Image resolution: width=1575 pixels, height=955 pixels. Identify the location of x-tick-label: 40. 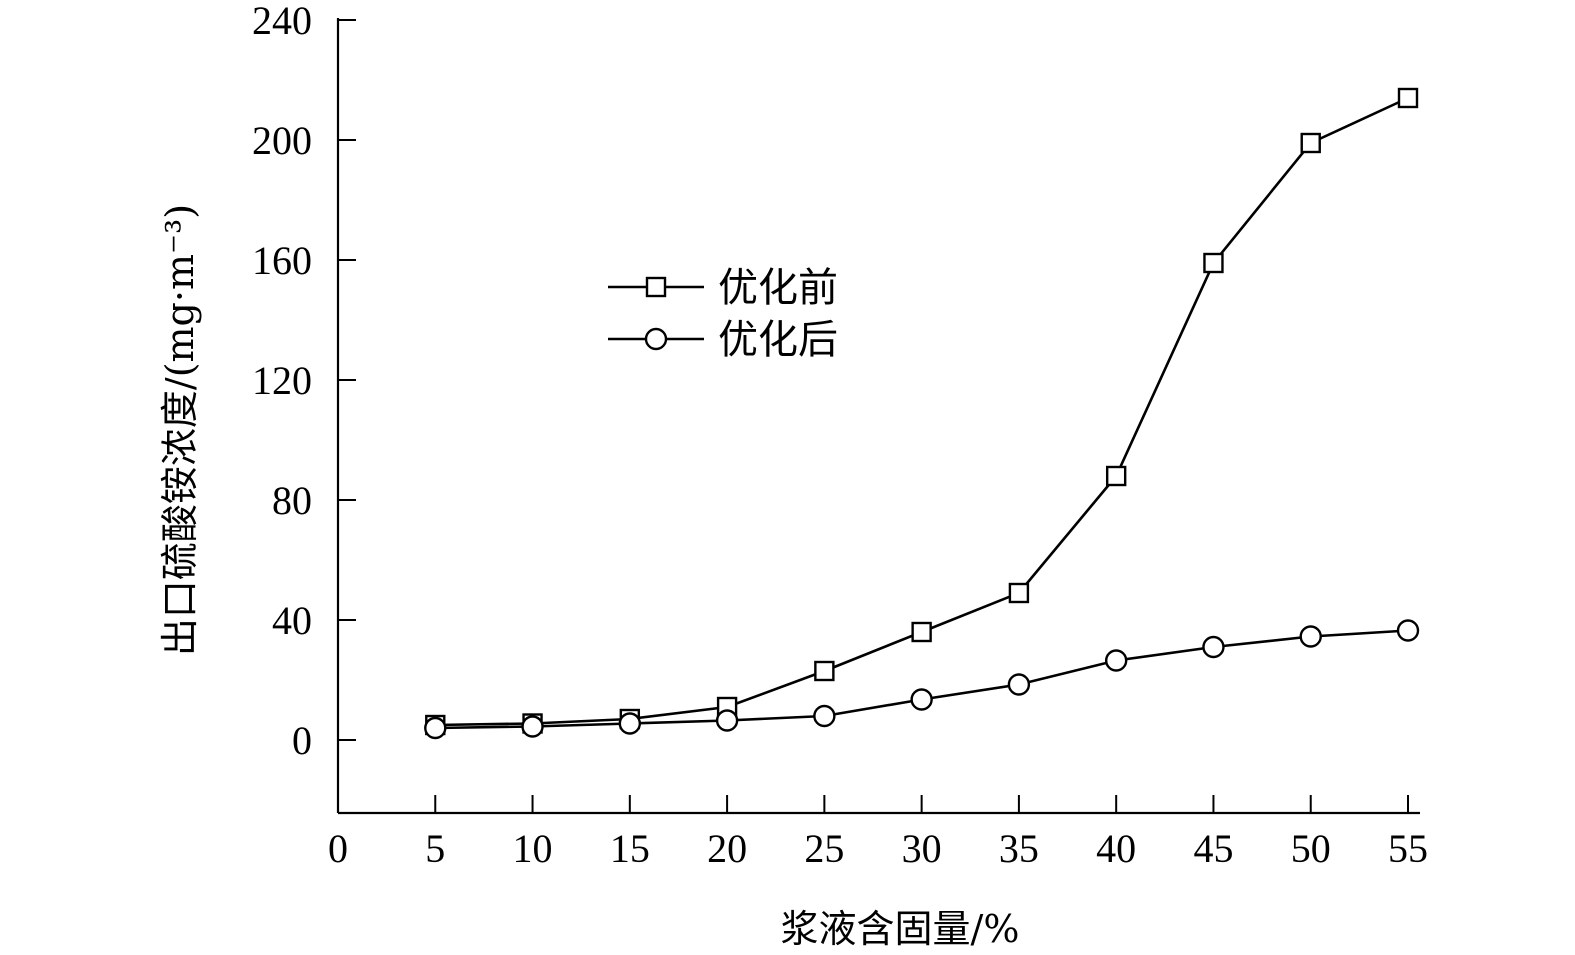
(1116, 848).